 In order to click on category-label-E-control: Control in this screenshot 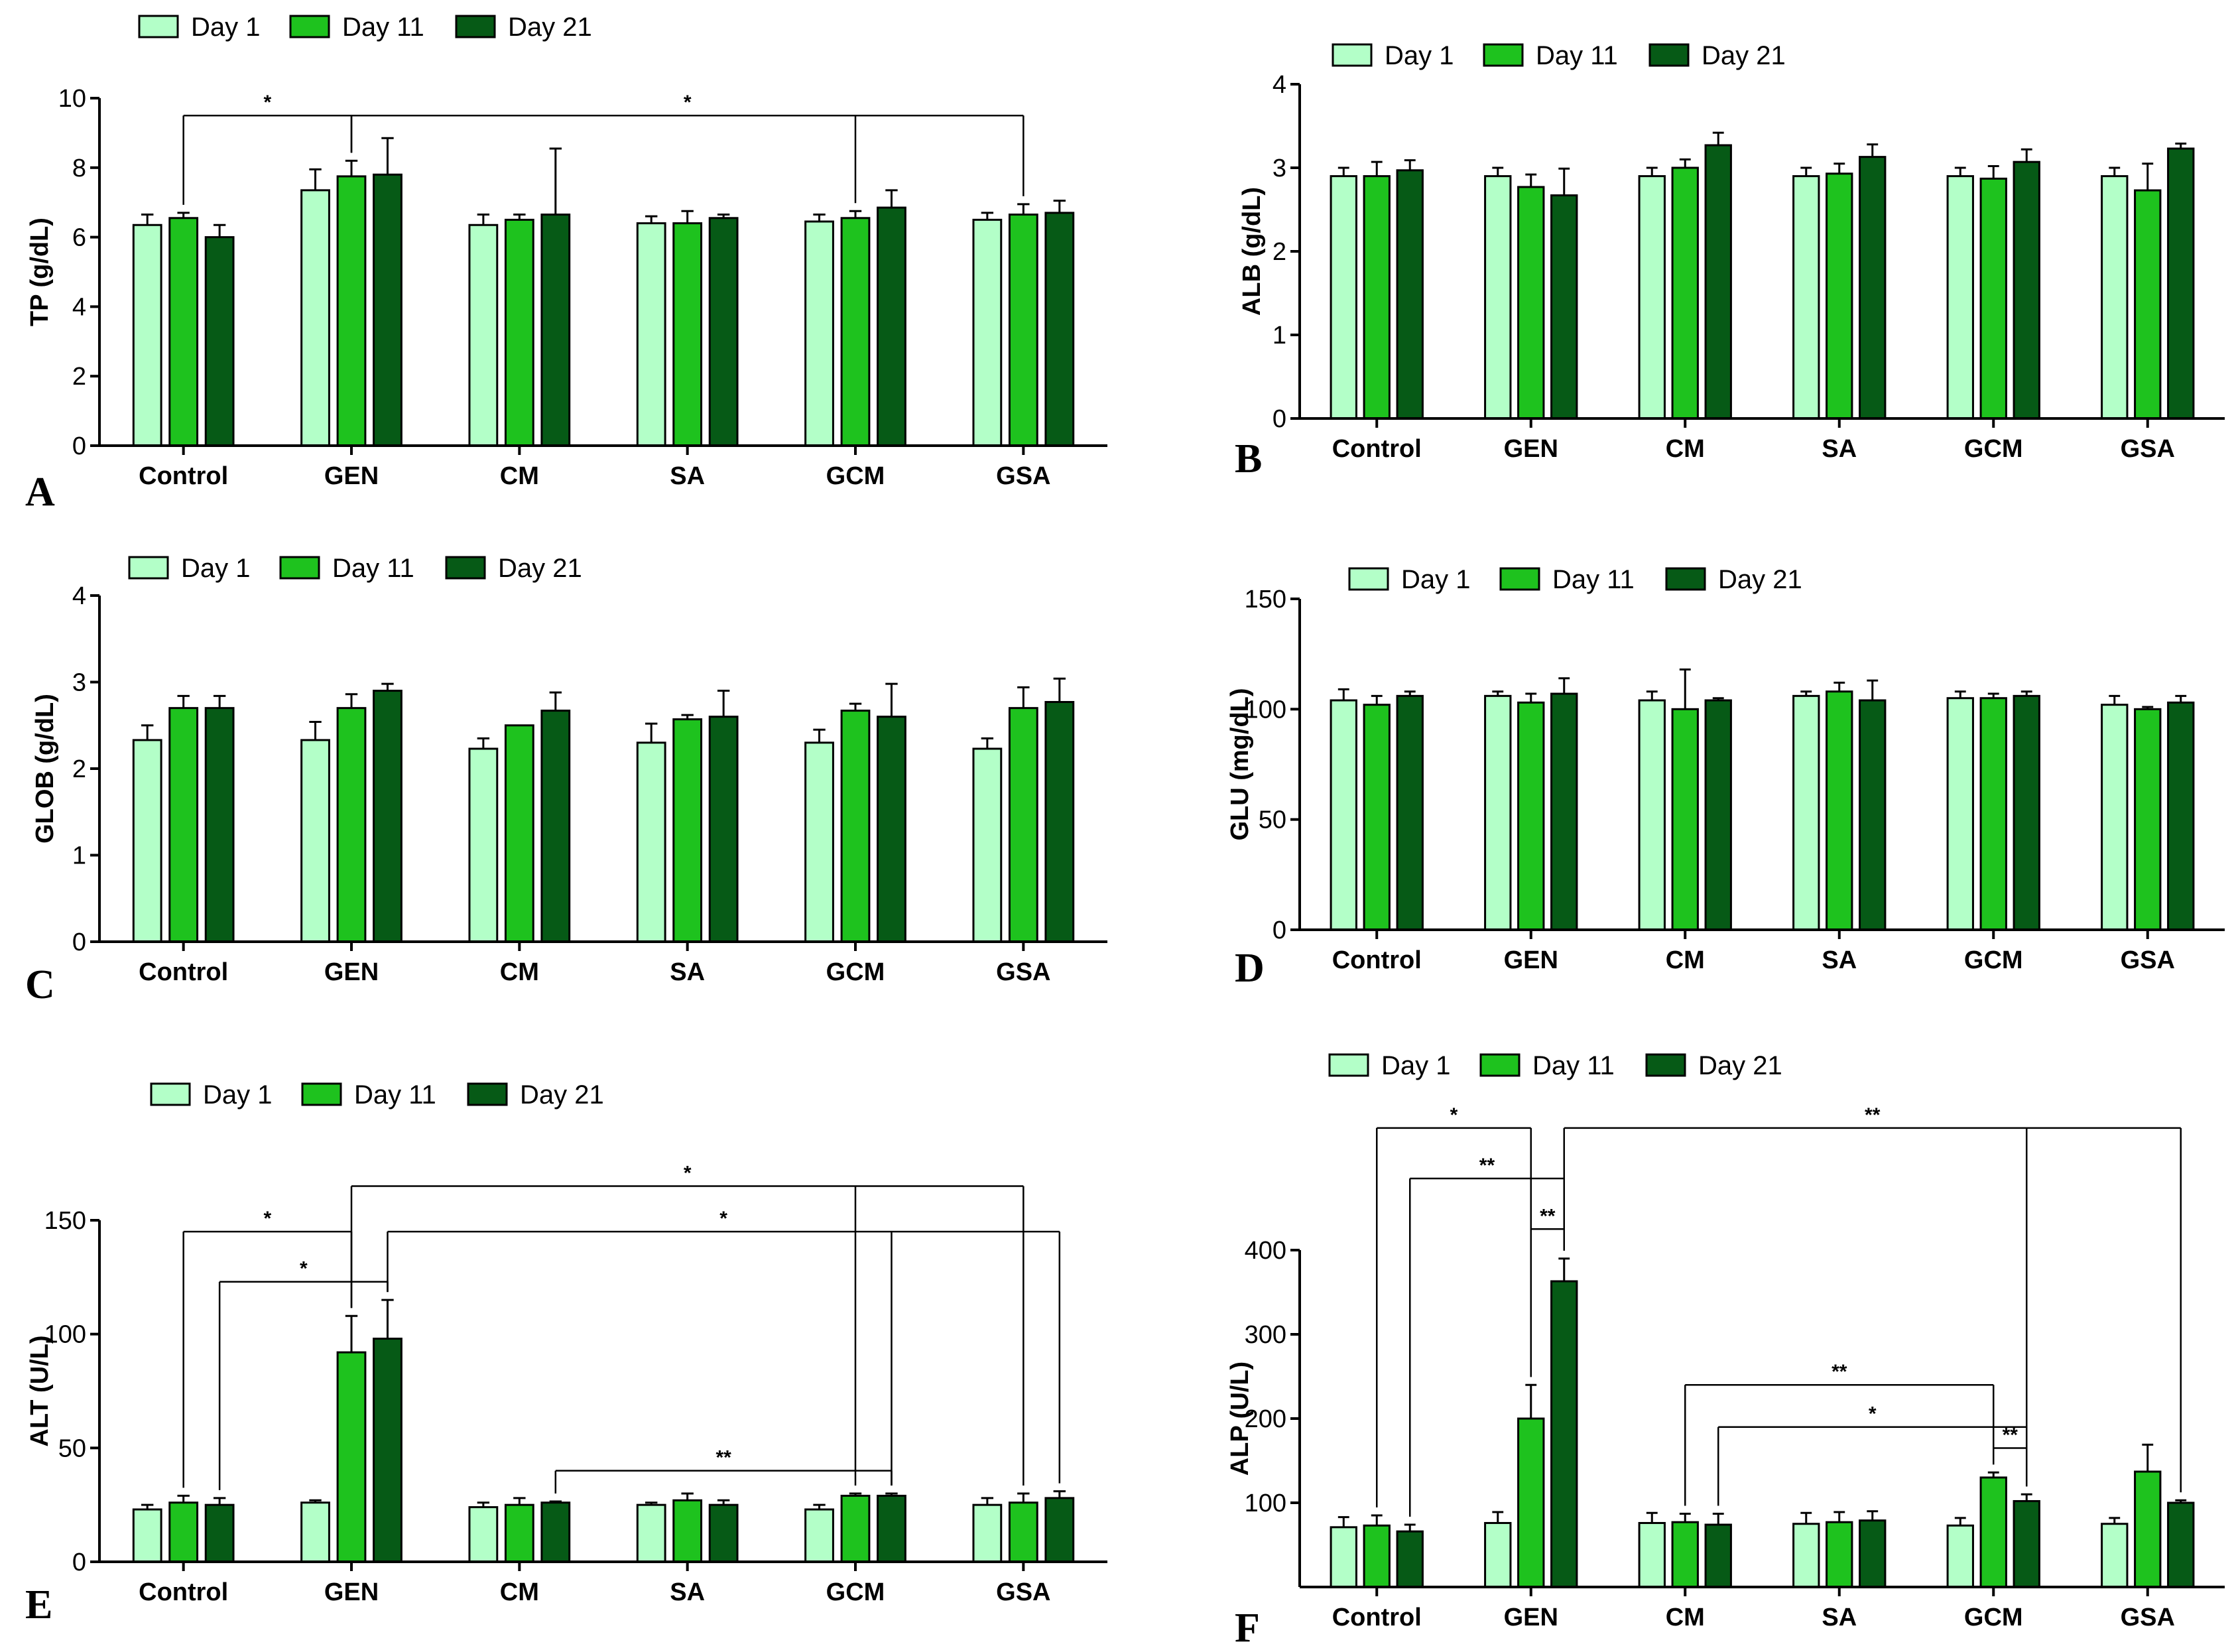, I will do `click(183, 1592)`.